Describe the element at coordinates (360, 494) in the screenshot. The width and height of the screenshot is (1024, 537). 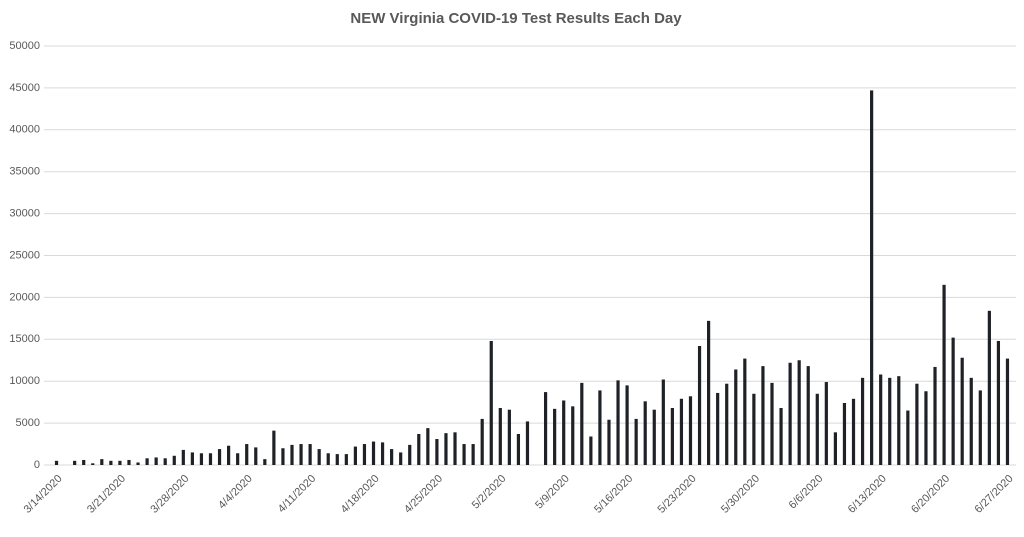
I see `x-tick-label: 4/18/2020` at that location.